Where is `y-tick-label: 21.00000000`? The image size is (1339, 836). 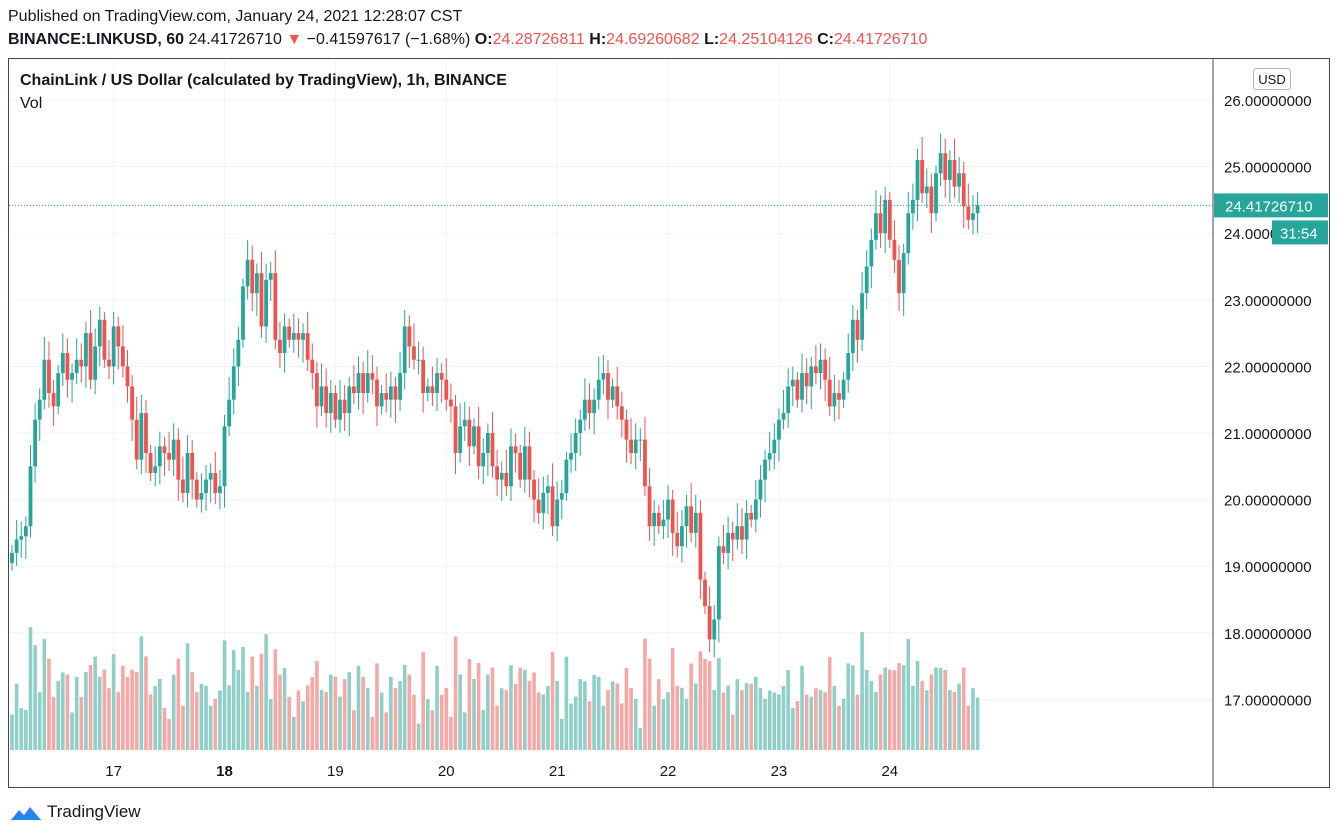
y-tick-label: 21.00000000 is located at coordinates (1268, 434).